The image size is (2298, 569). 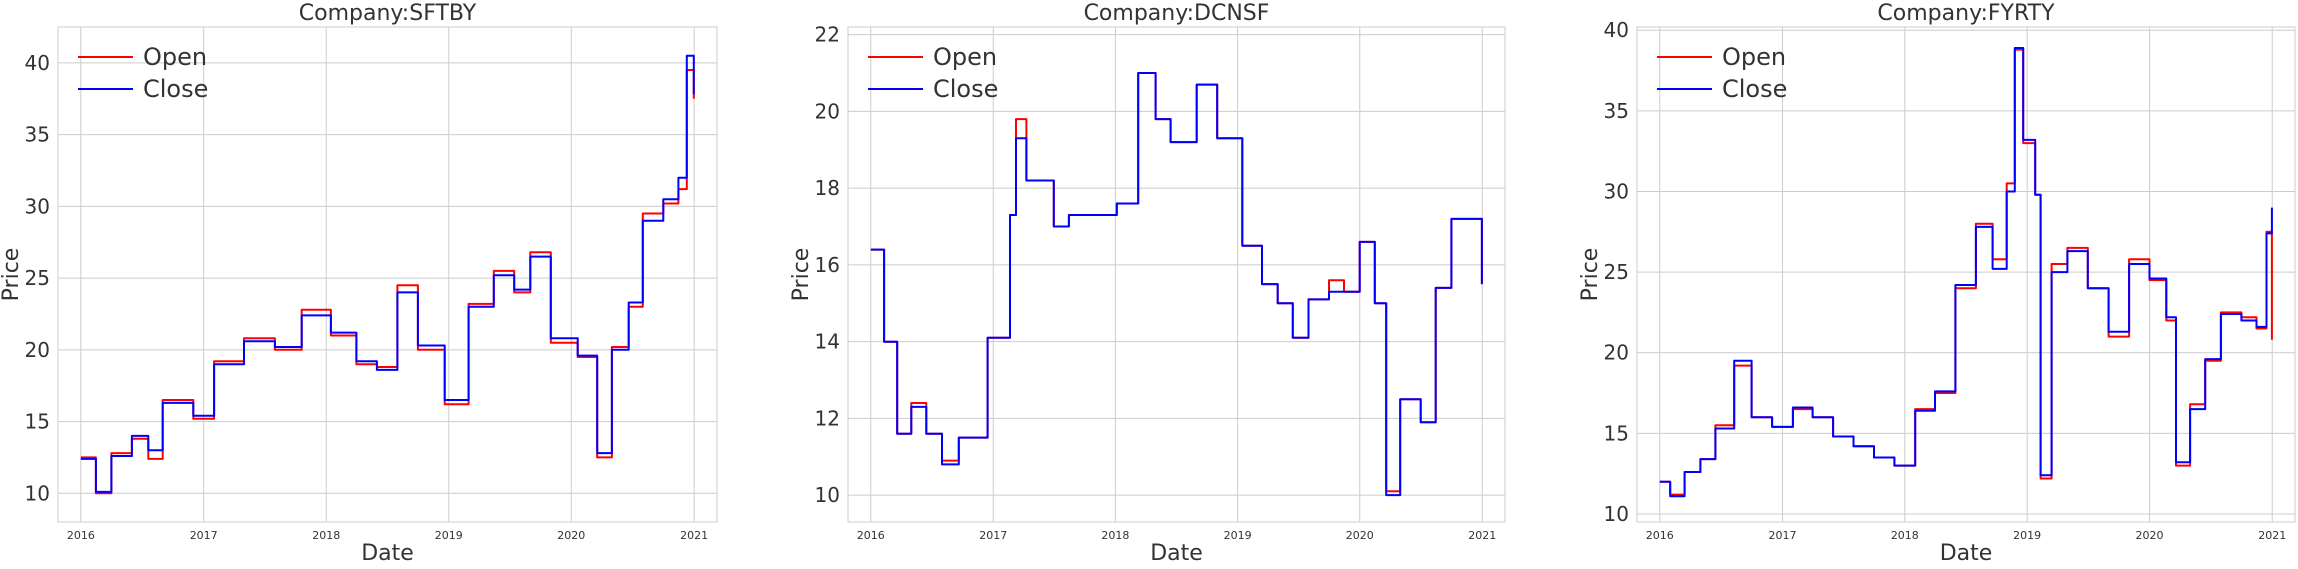 I want to click on chart-title: Company:SFTBY, so click(x=388, y=13).